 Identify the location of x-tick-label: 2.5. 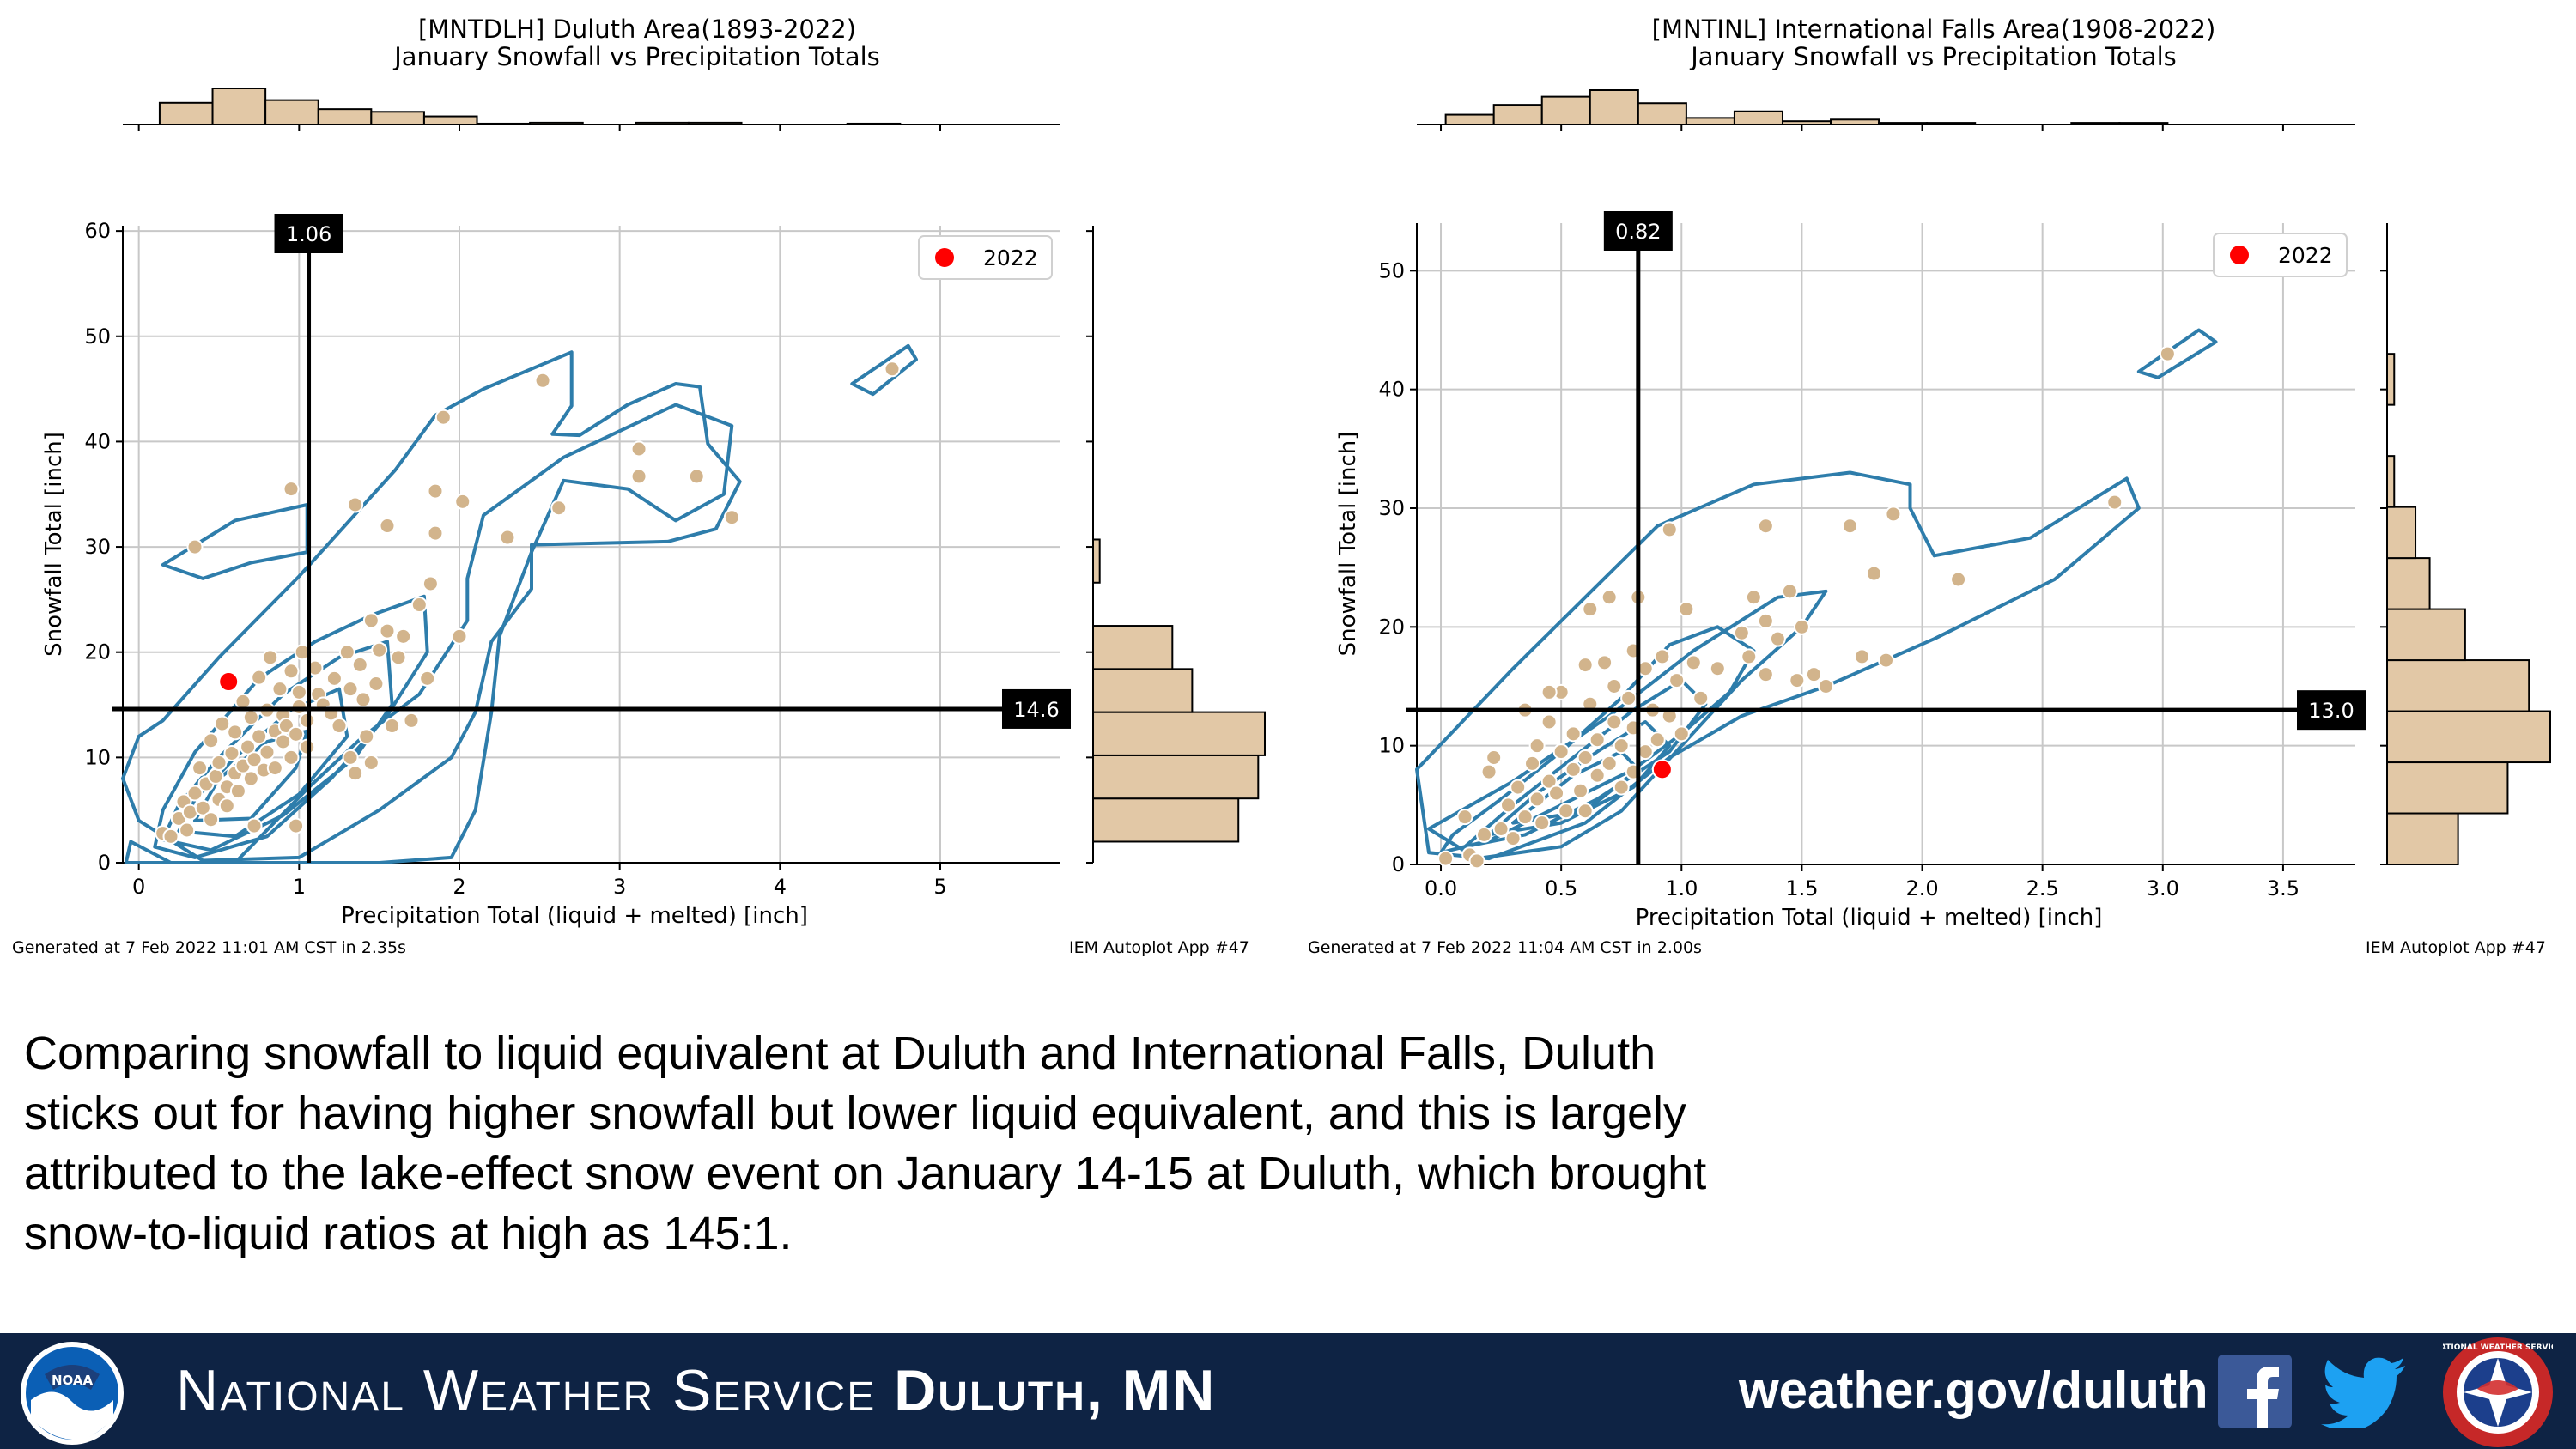
(2042, 888).